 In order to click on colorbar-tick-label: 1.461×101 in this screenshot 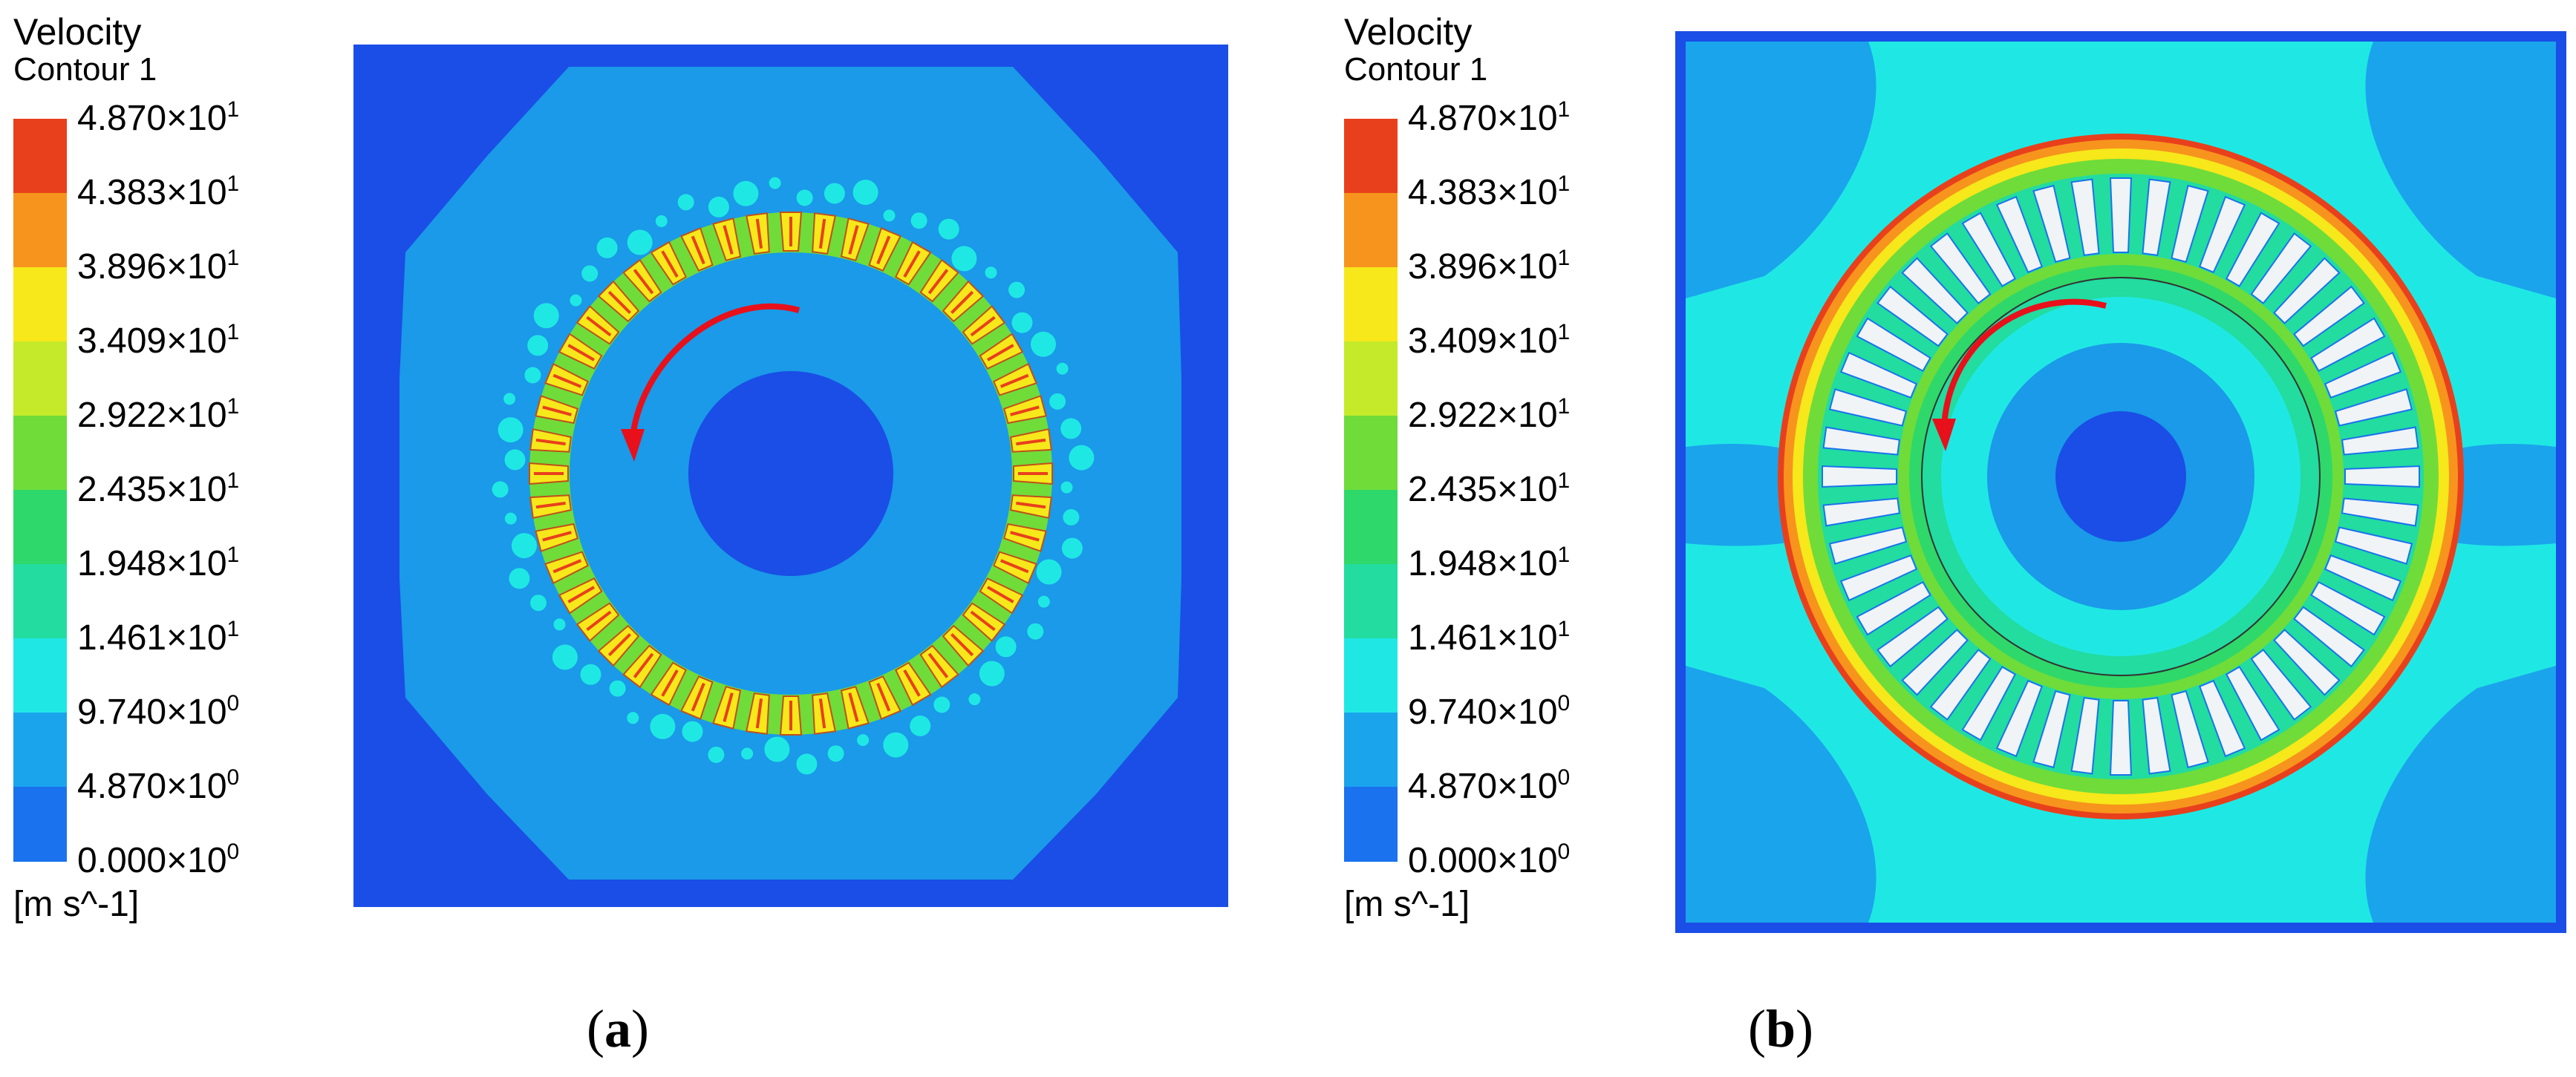, I will do `click(1489, 637)`.